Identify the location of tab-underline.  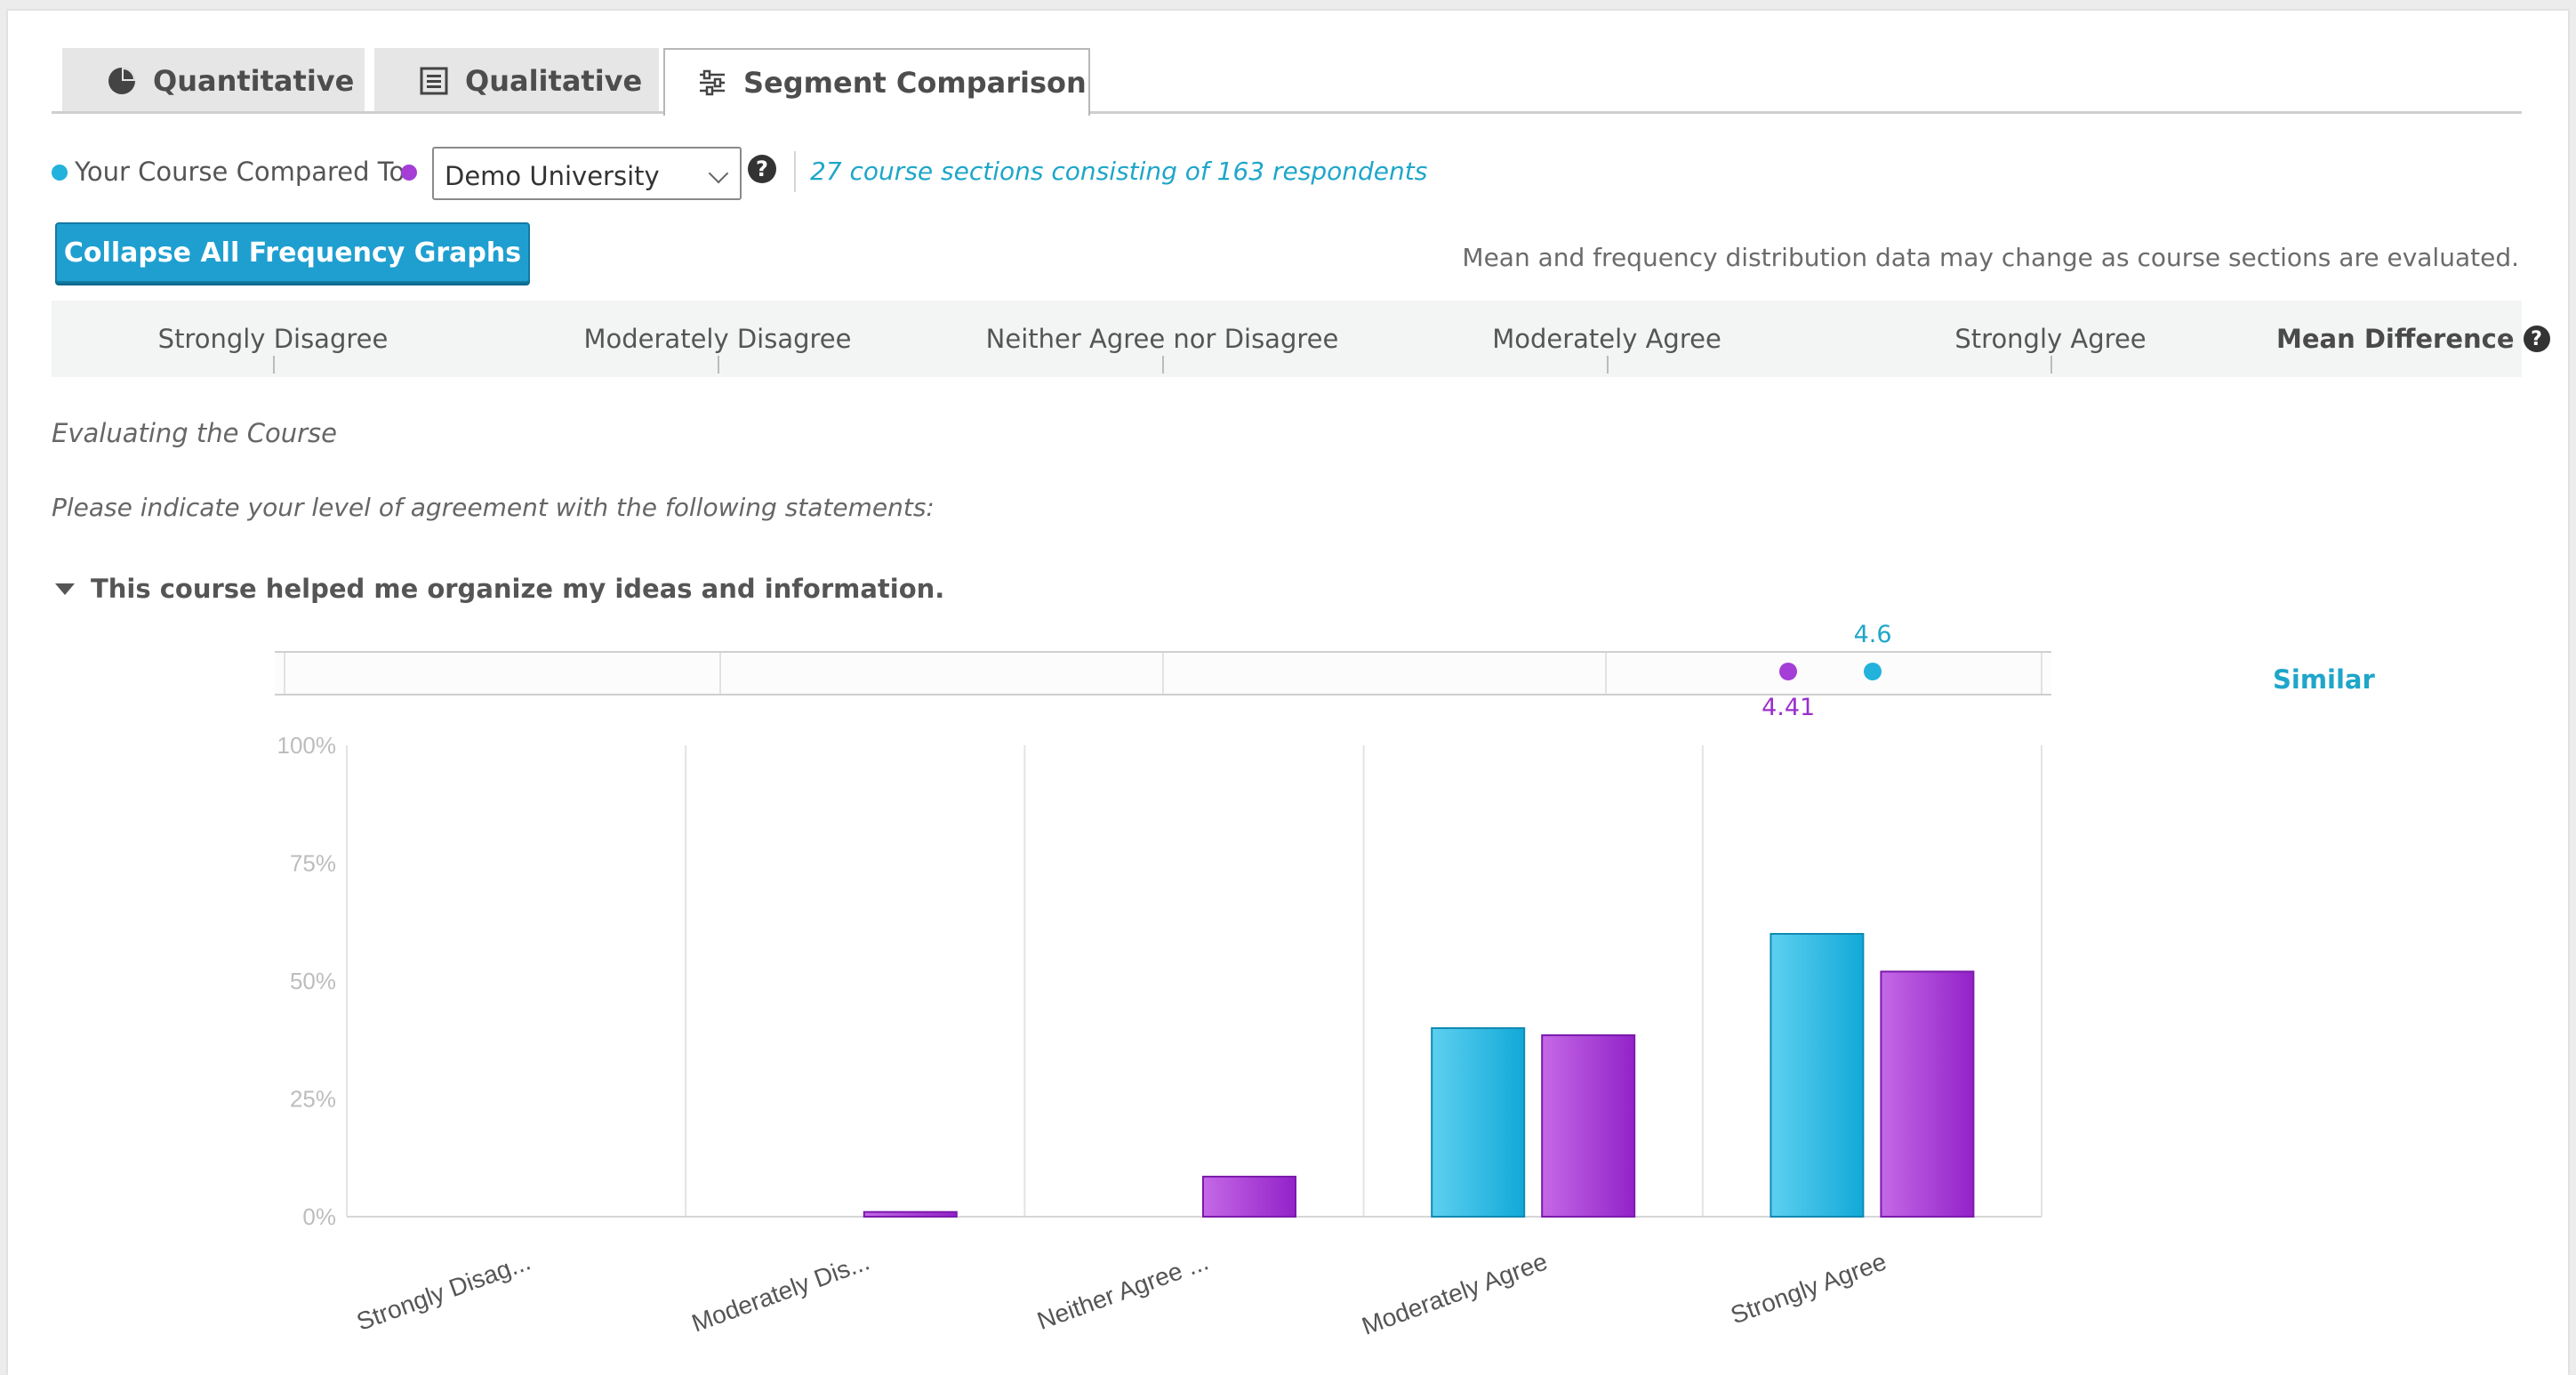
(1287, 112).